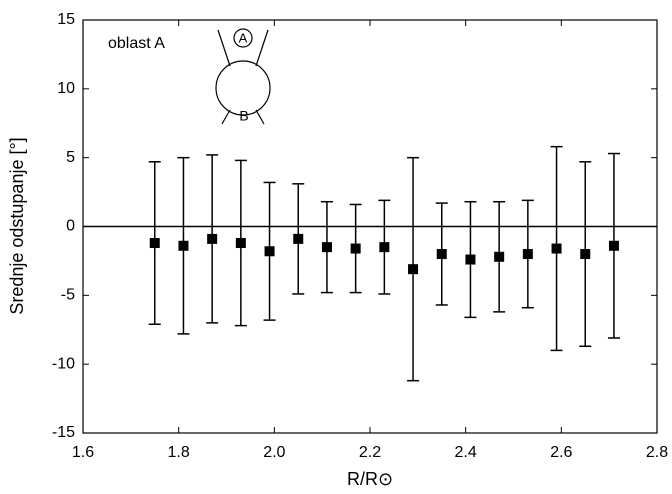  What do you see at coordinates (70, 226) in the screenshot?
I see `y-tick-label: 0` at bounding box center [70, 226].